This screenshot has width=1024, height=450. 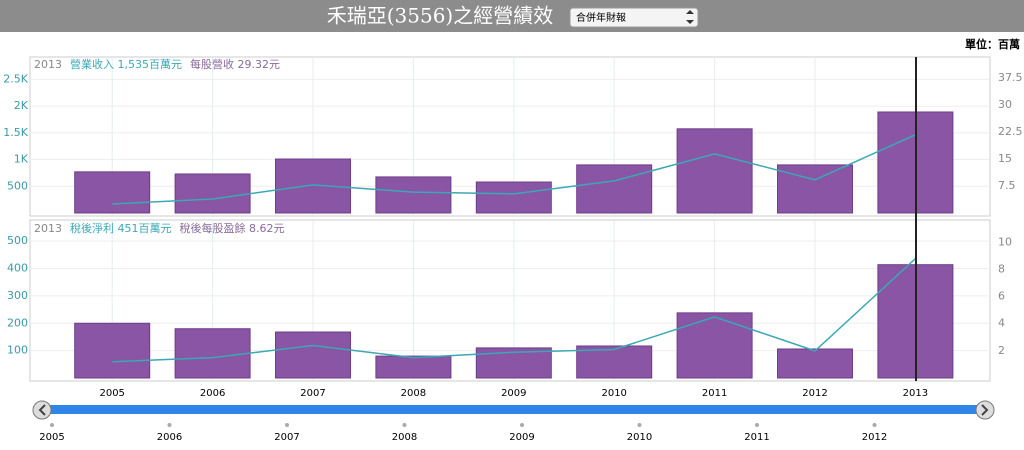 What do you see at coordinates (1007, 185) in the screenshot?
I see `y2-tick-label: 7.5` at bounding box center [1007, 185].